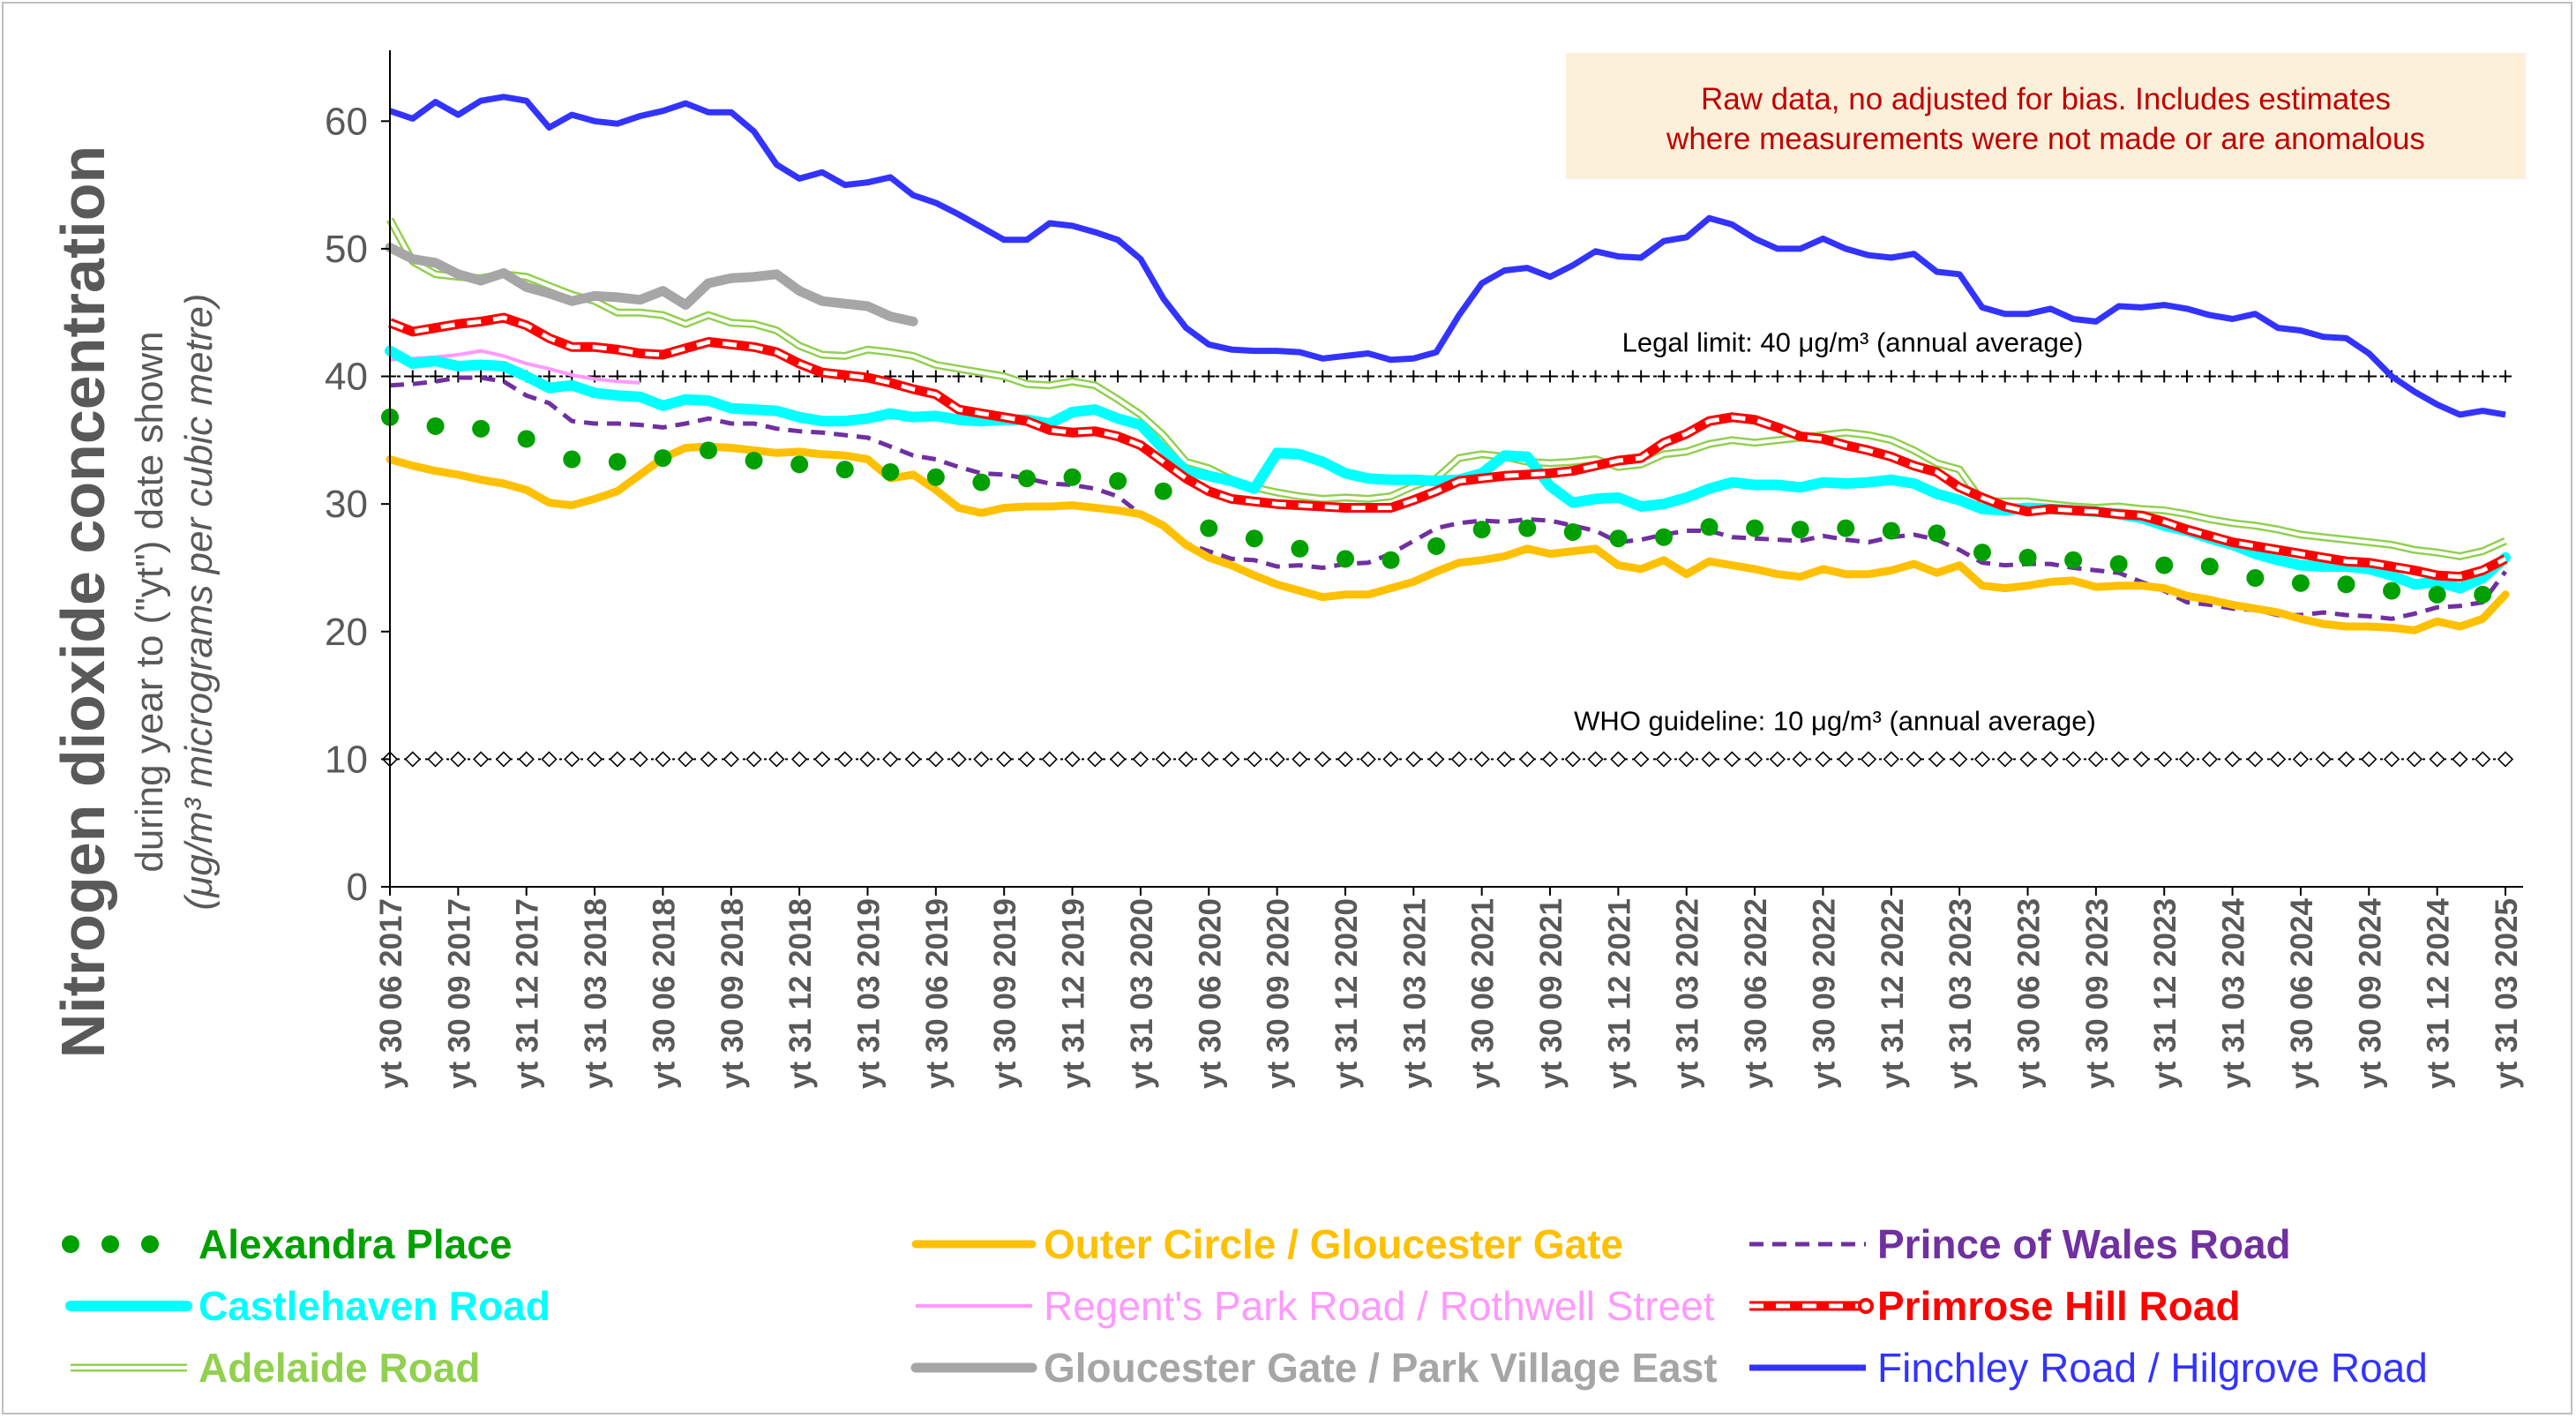 The height and width of the screenshot is (1418, 2576). Describe the element at coordinates (1448, 538) in the screenshot. I see `series-outer-circle-gloucester-gate-line` at that location.